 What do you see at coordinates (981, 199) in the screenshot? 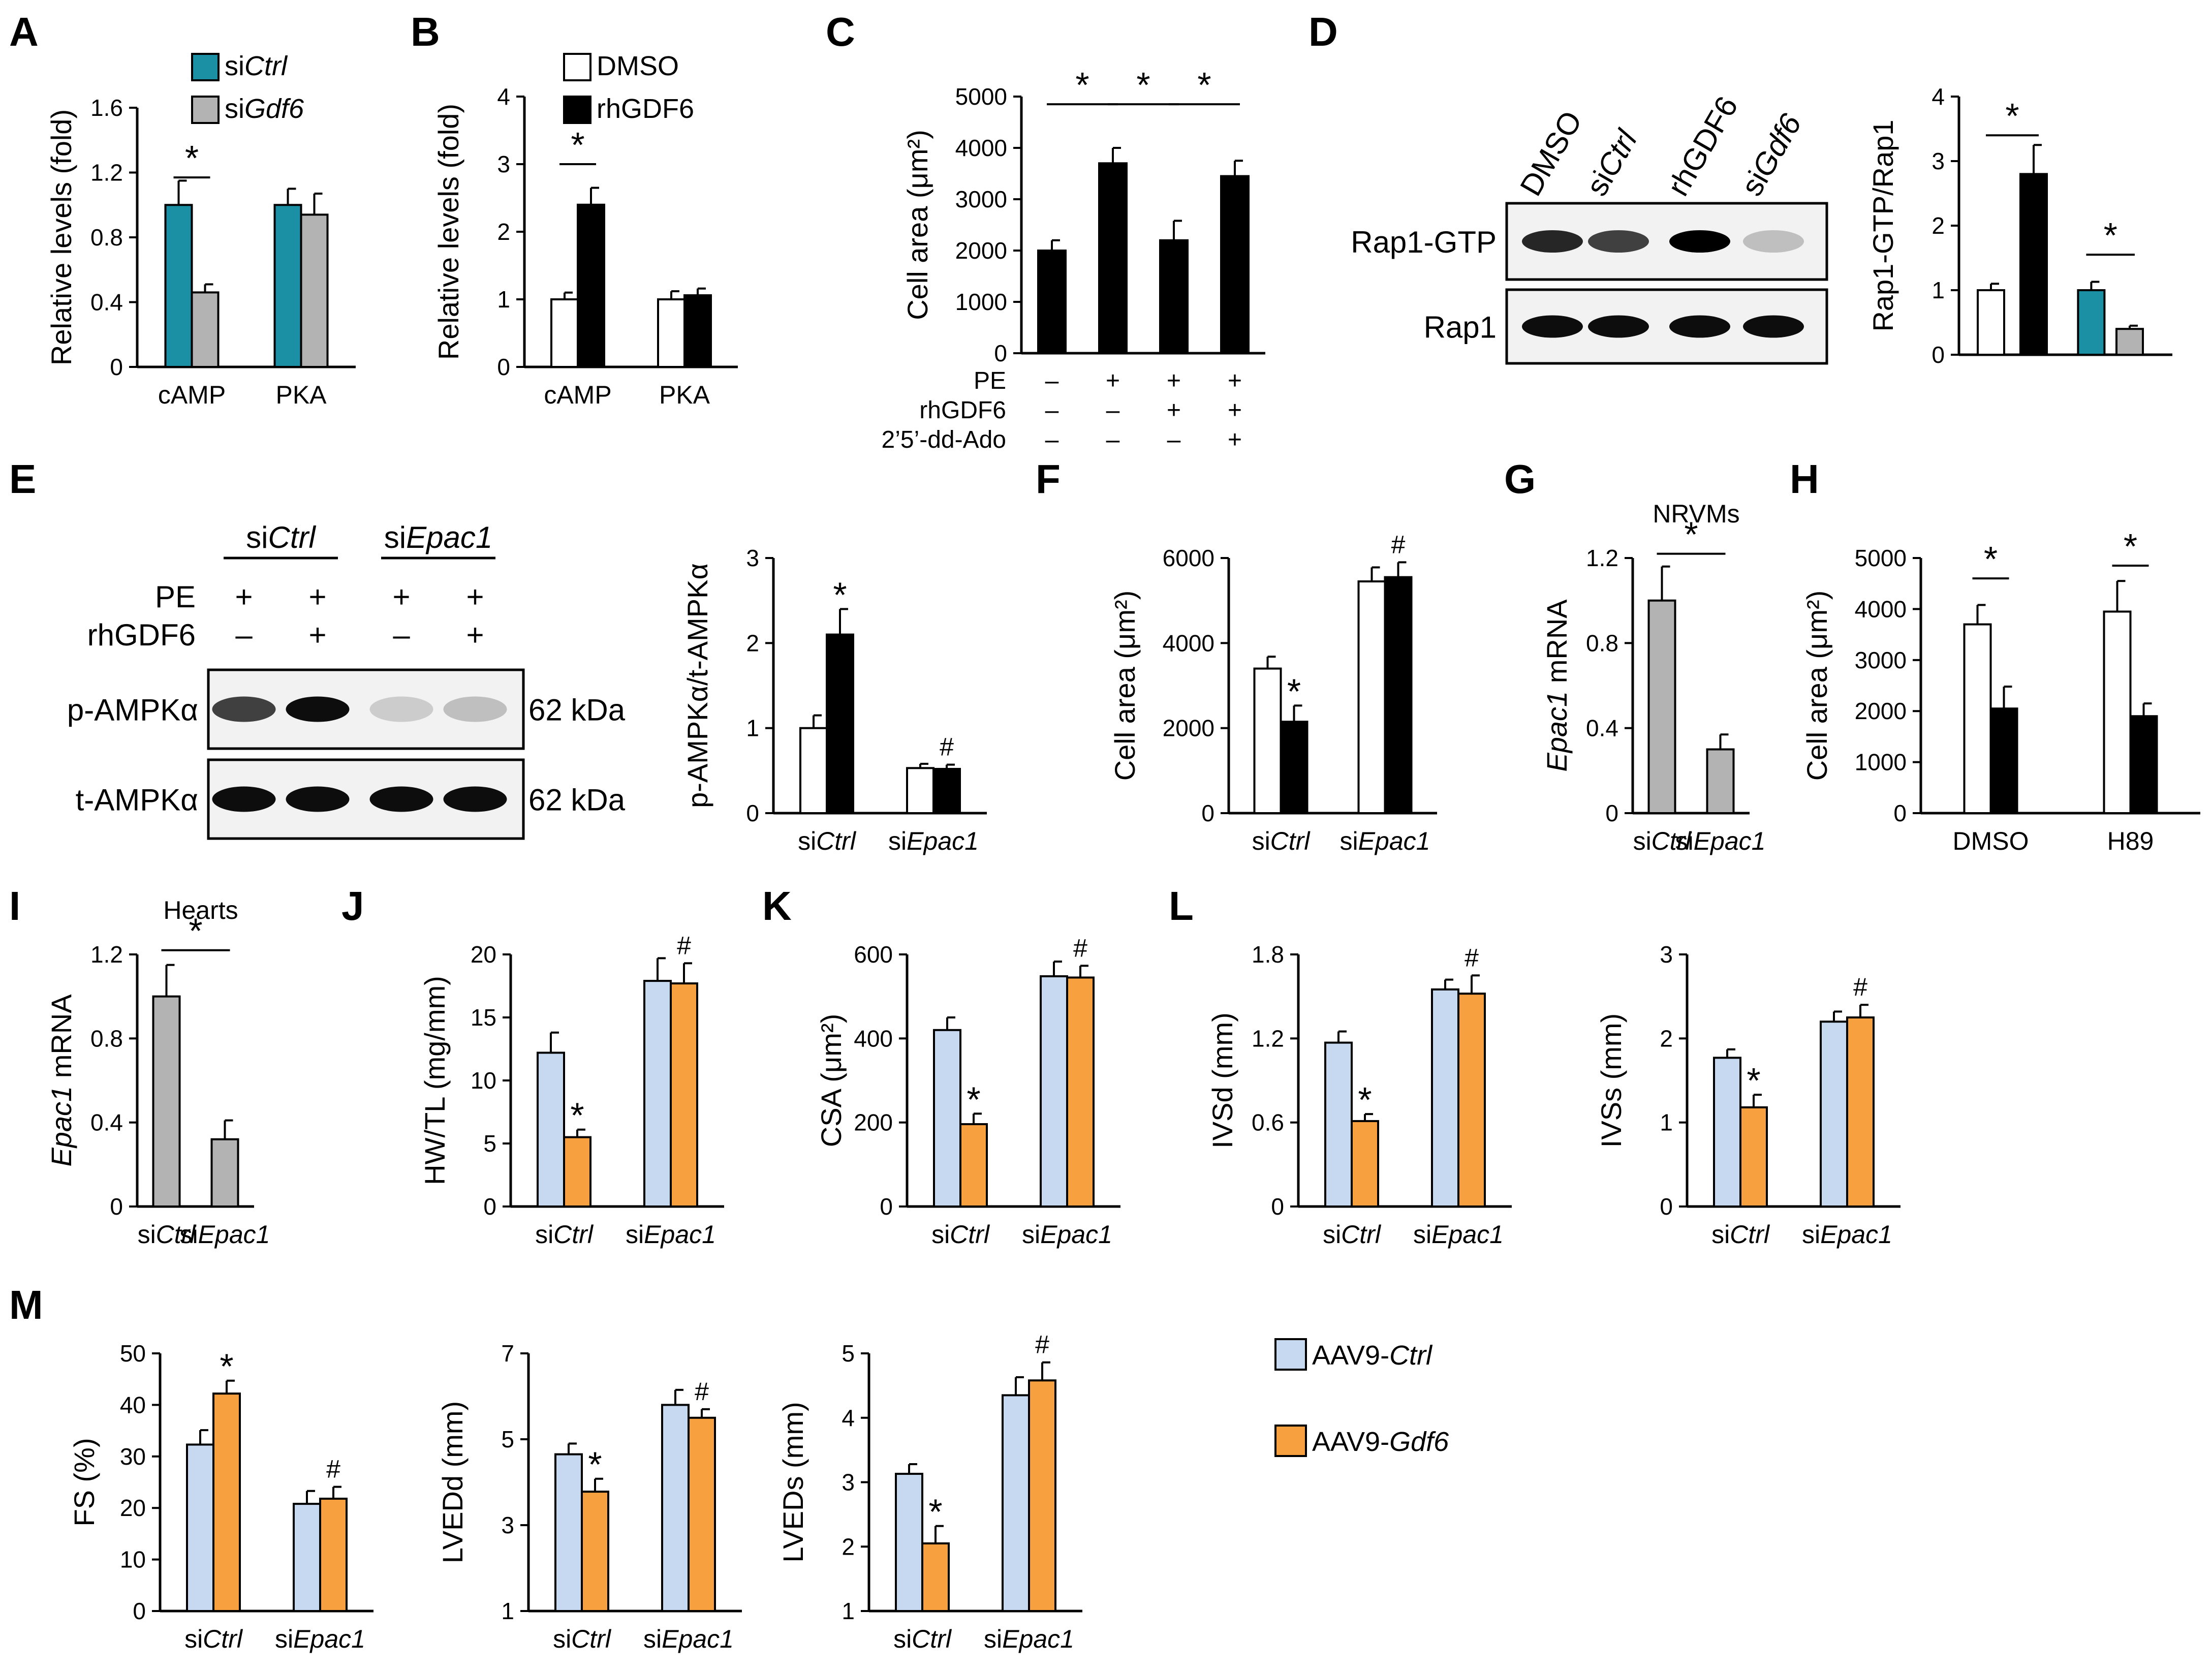
I see `y-tick-label: 3000` at bounding box center [981, 199].